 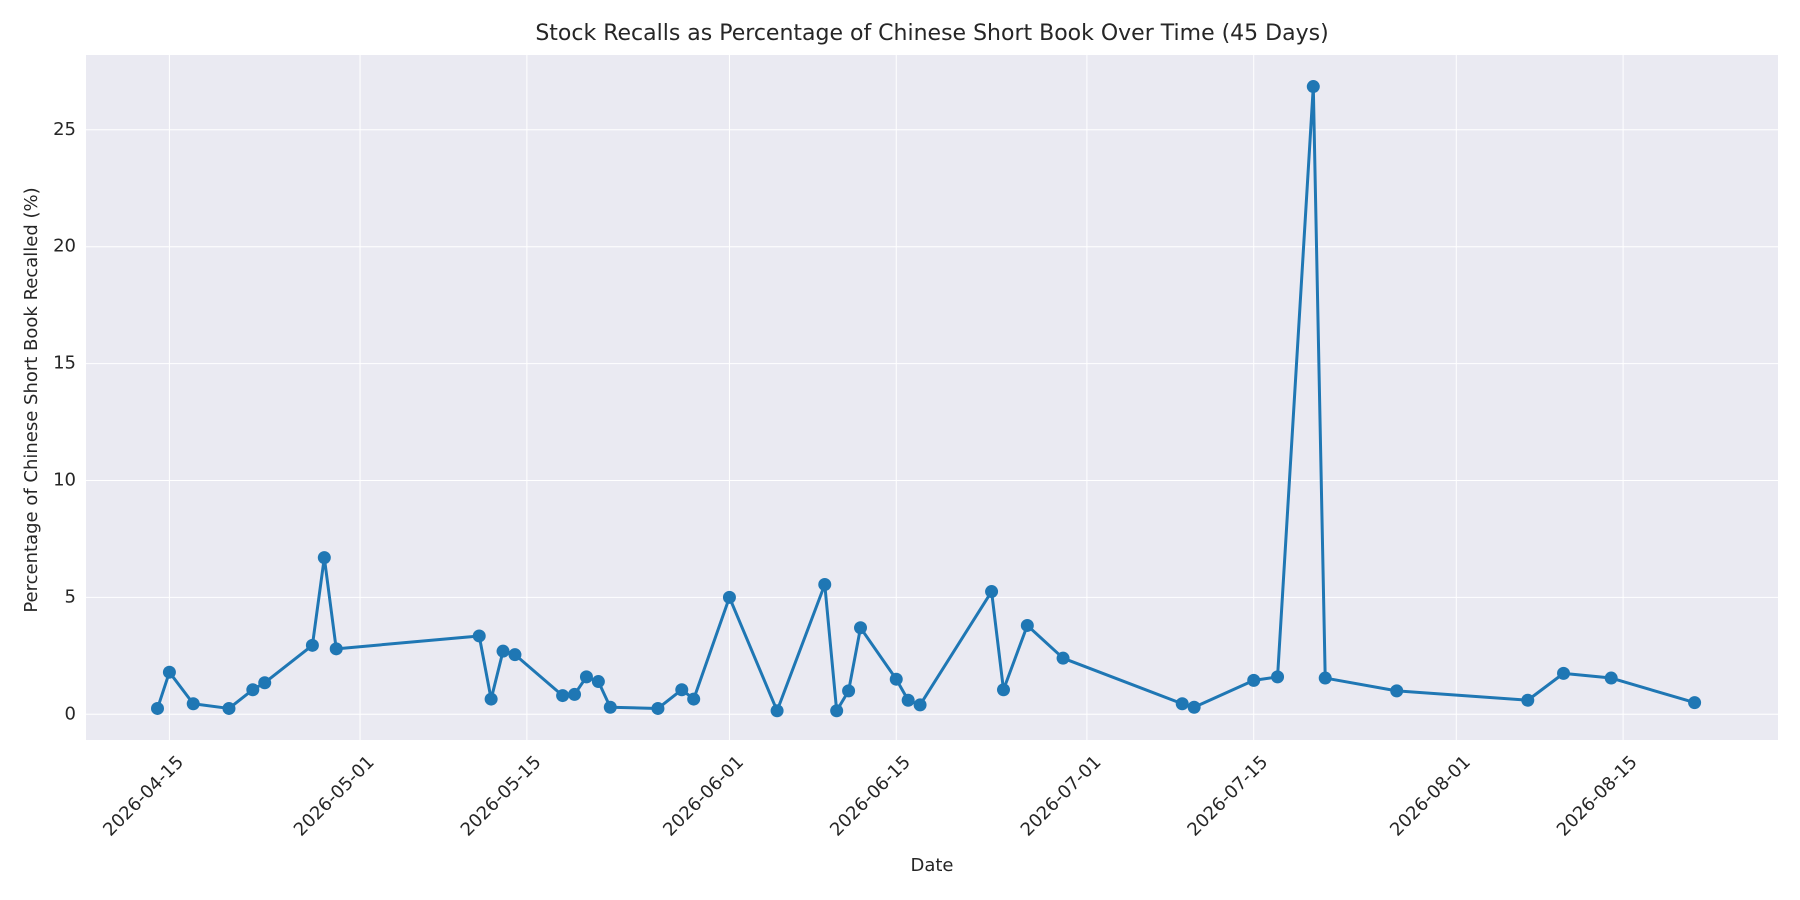 I want to click on y-tick-label: 0, so click(x=70, y=713).